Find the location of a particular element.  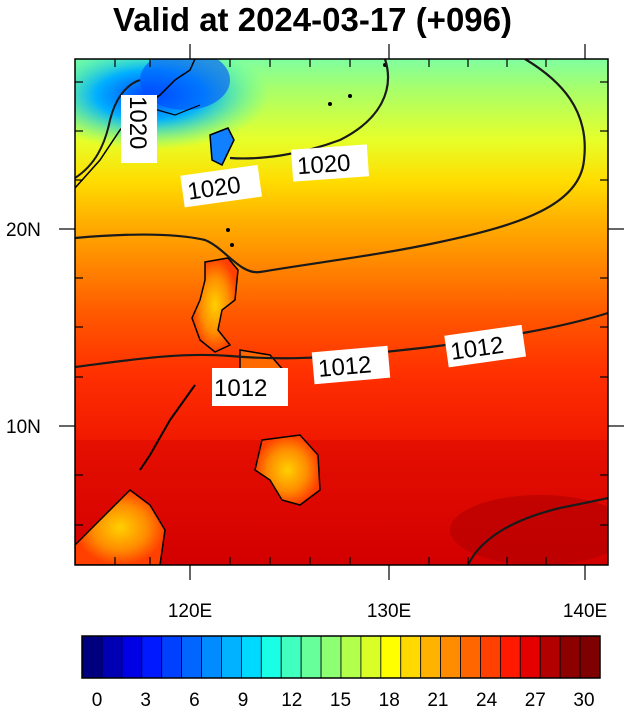

lat-label-10n: 10N is located at coordinates (23, 427).